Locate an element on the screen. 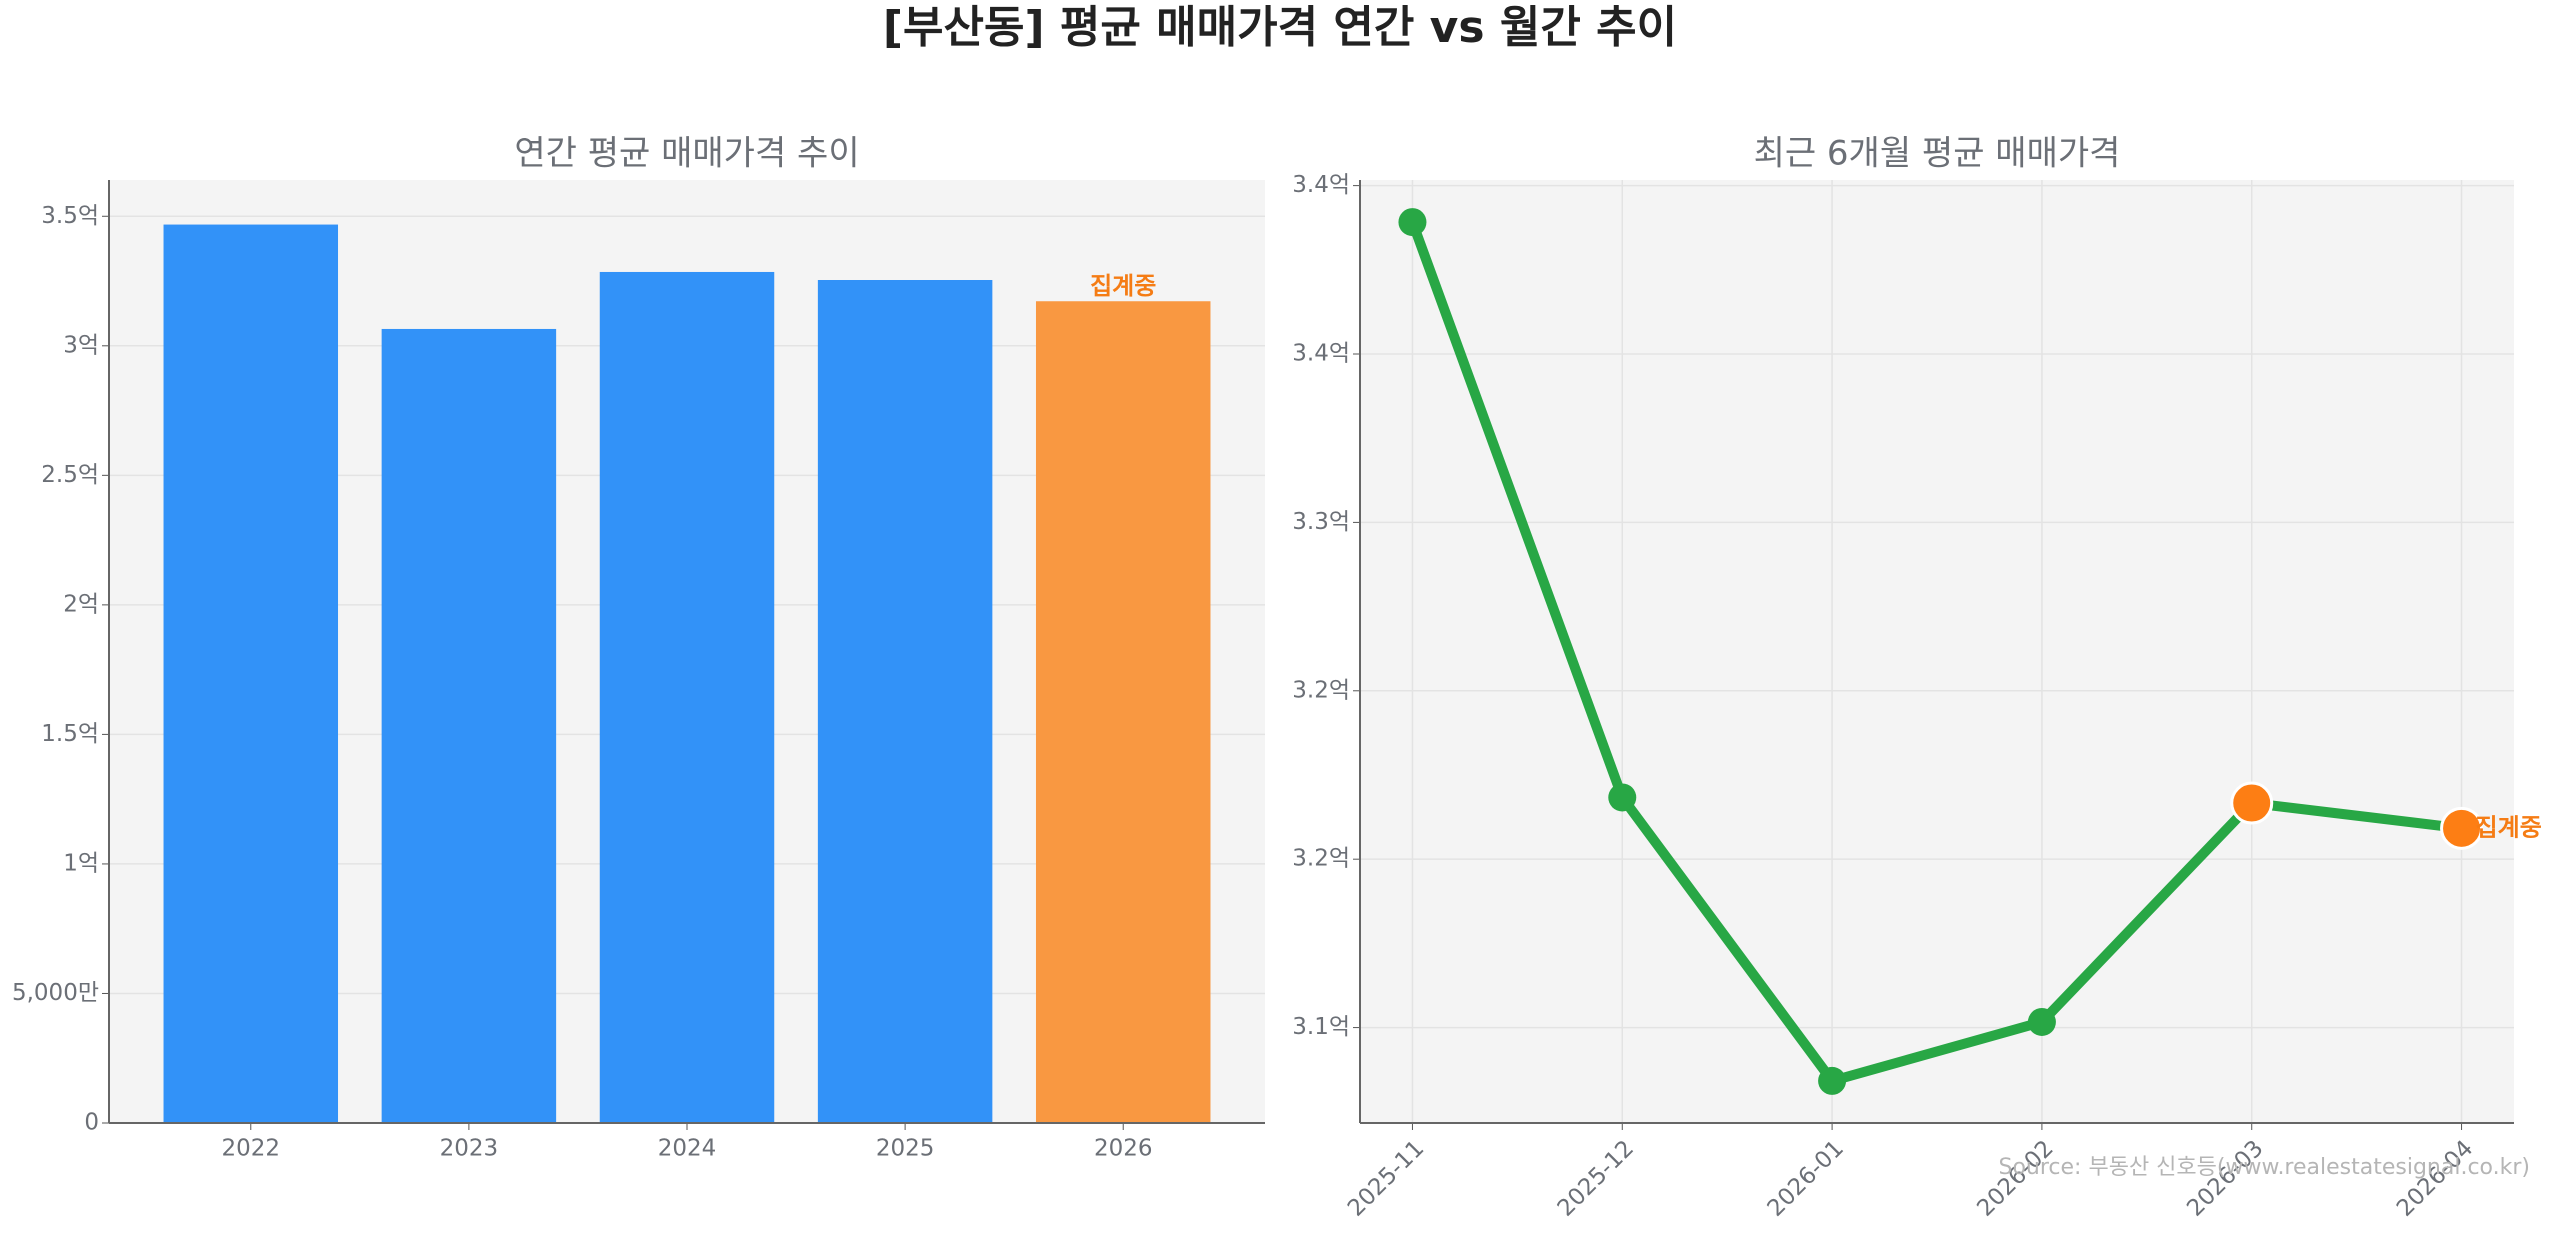 Image resolution: width=2560 pixels, height=1234 pixels. y-tick-label: 1억 is located at coordinates (81, 863).